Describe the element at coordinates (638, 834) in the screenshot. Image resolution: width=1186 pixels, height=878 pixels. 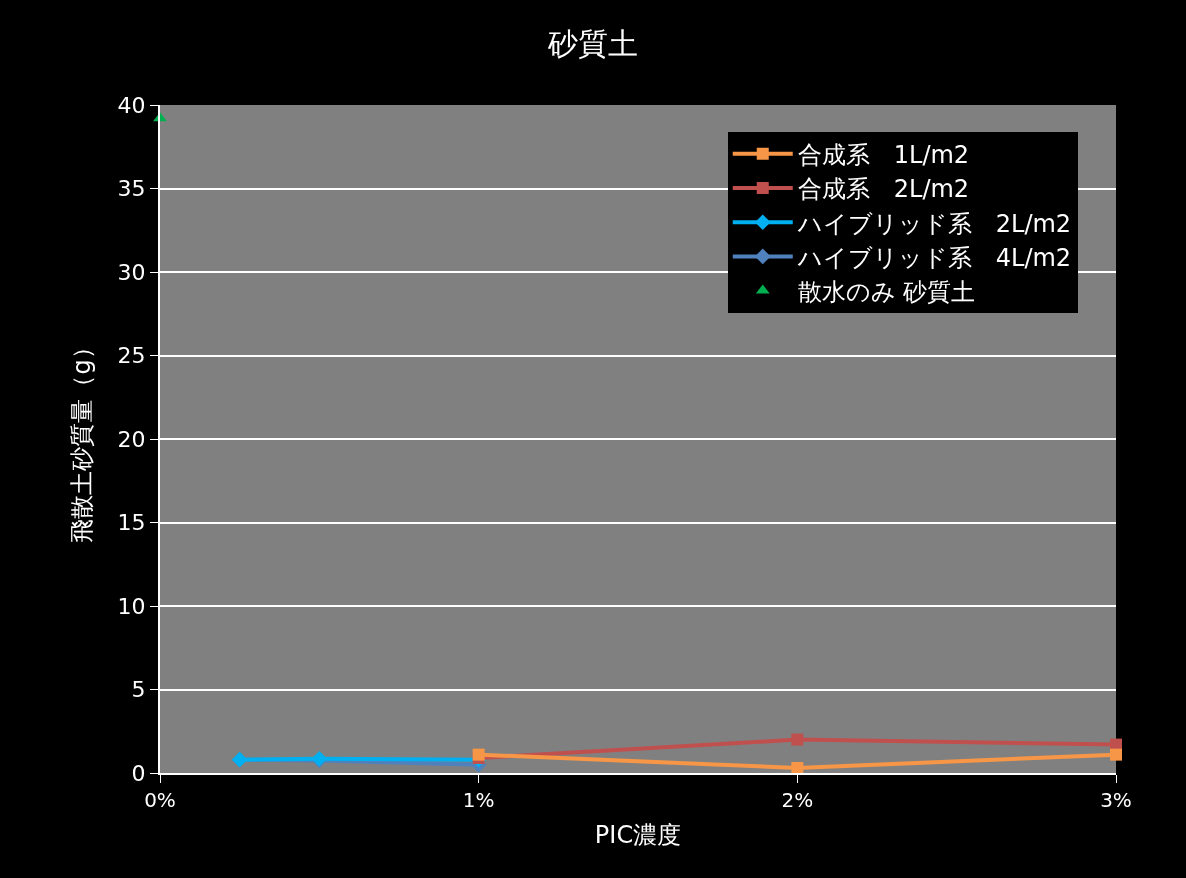
I see `x-axis-title: PIC濃度` at that location.